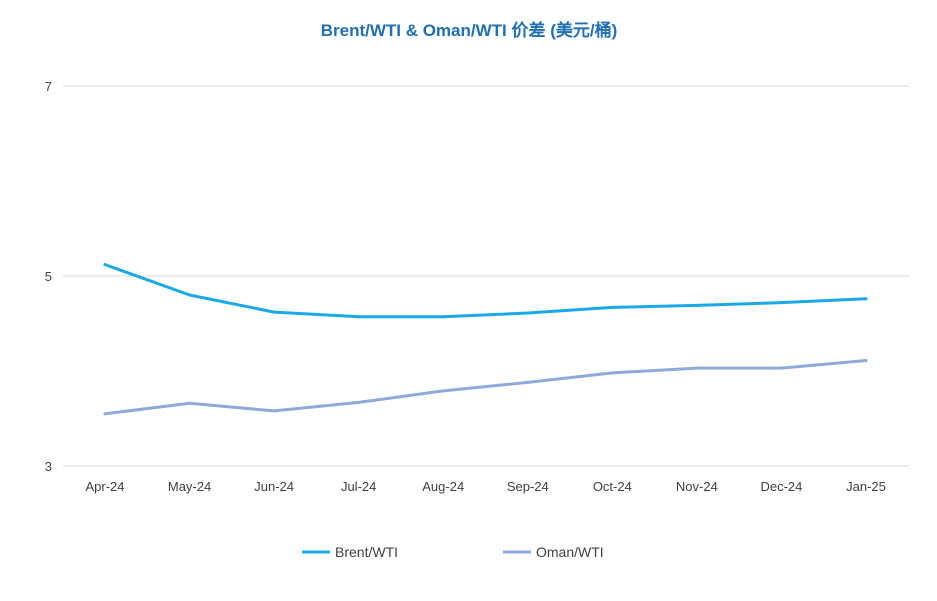  What do you see at coordinates (485, 291) in the screenshot?
I see `series-line-brent-wti` at bounding box center [485, 291].